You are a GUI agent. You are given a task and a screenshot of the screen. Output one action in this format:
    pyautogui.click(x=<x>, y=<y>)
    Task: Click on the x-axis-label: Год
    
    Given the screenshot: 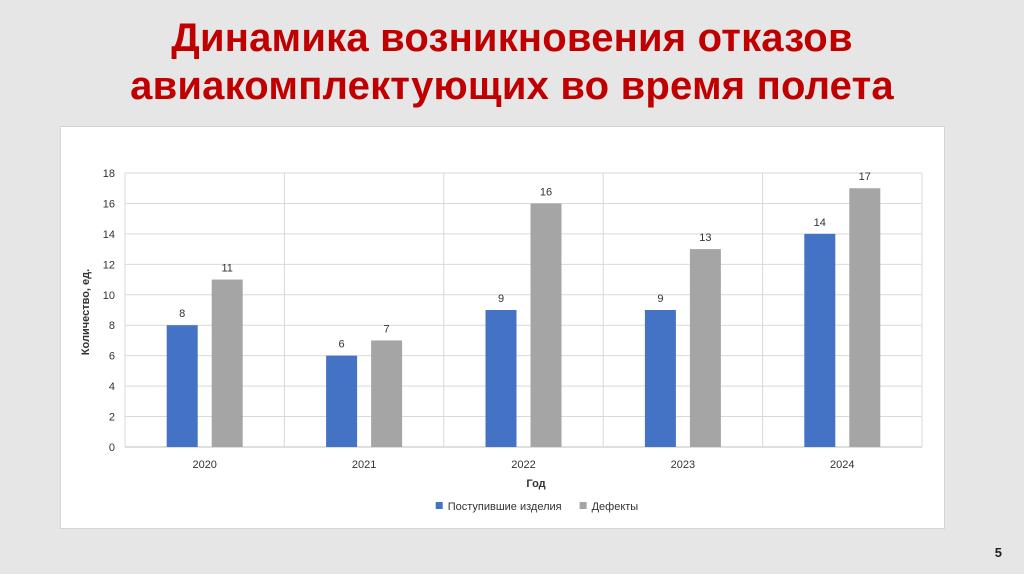 What is the action you would take?
    pyautogui.click(x=535, y=484)
    